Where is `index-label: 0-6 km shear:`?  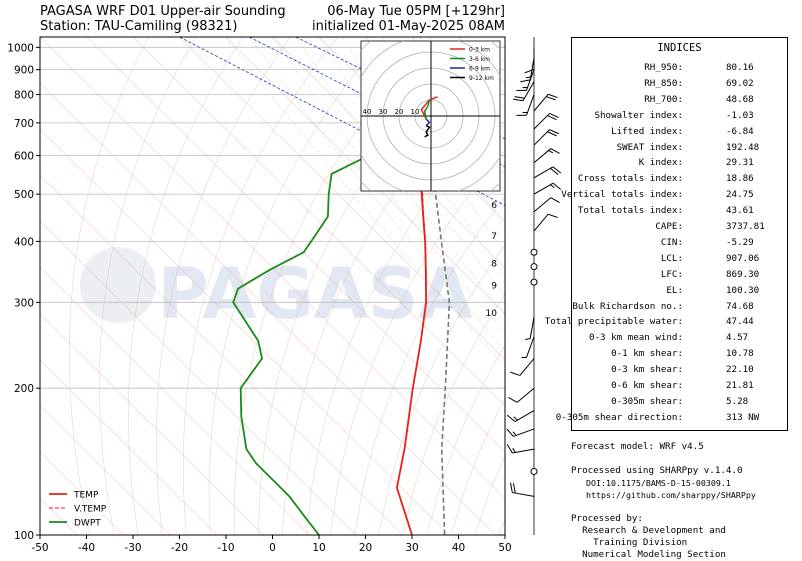 index-label: 0-6 km shear: is located at coordinates (647, 385).